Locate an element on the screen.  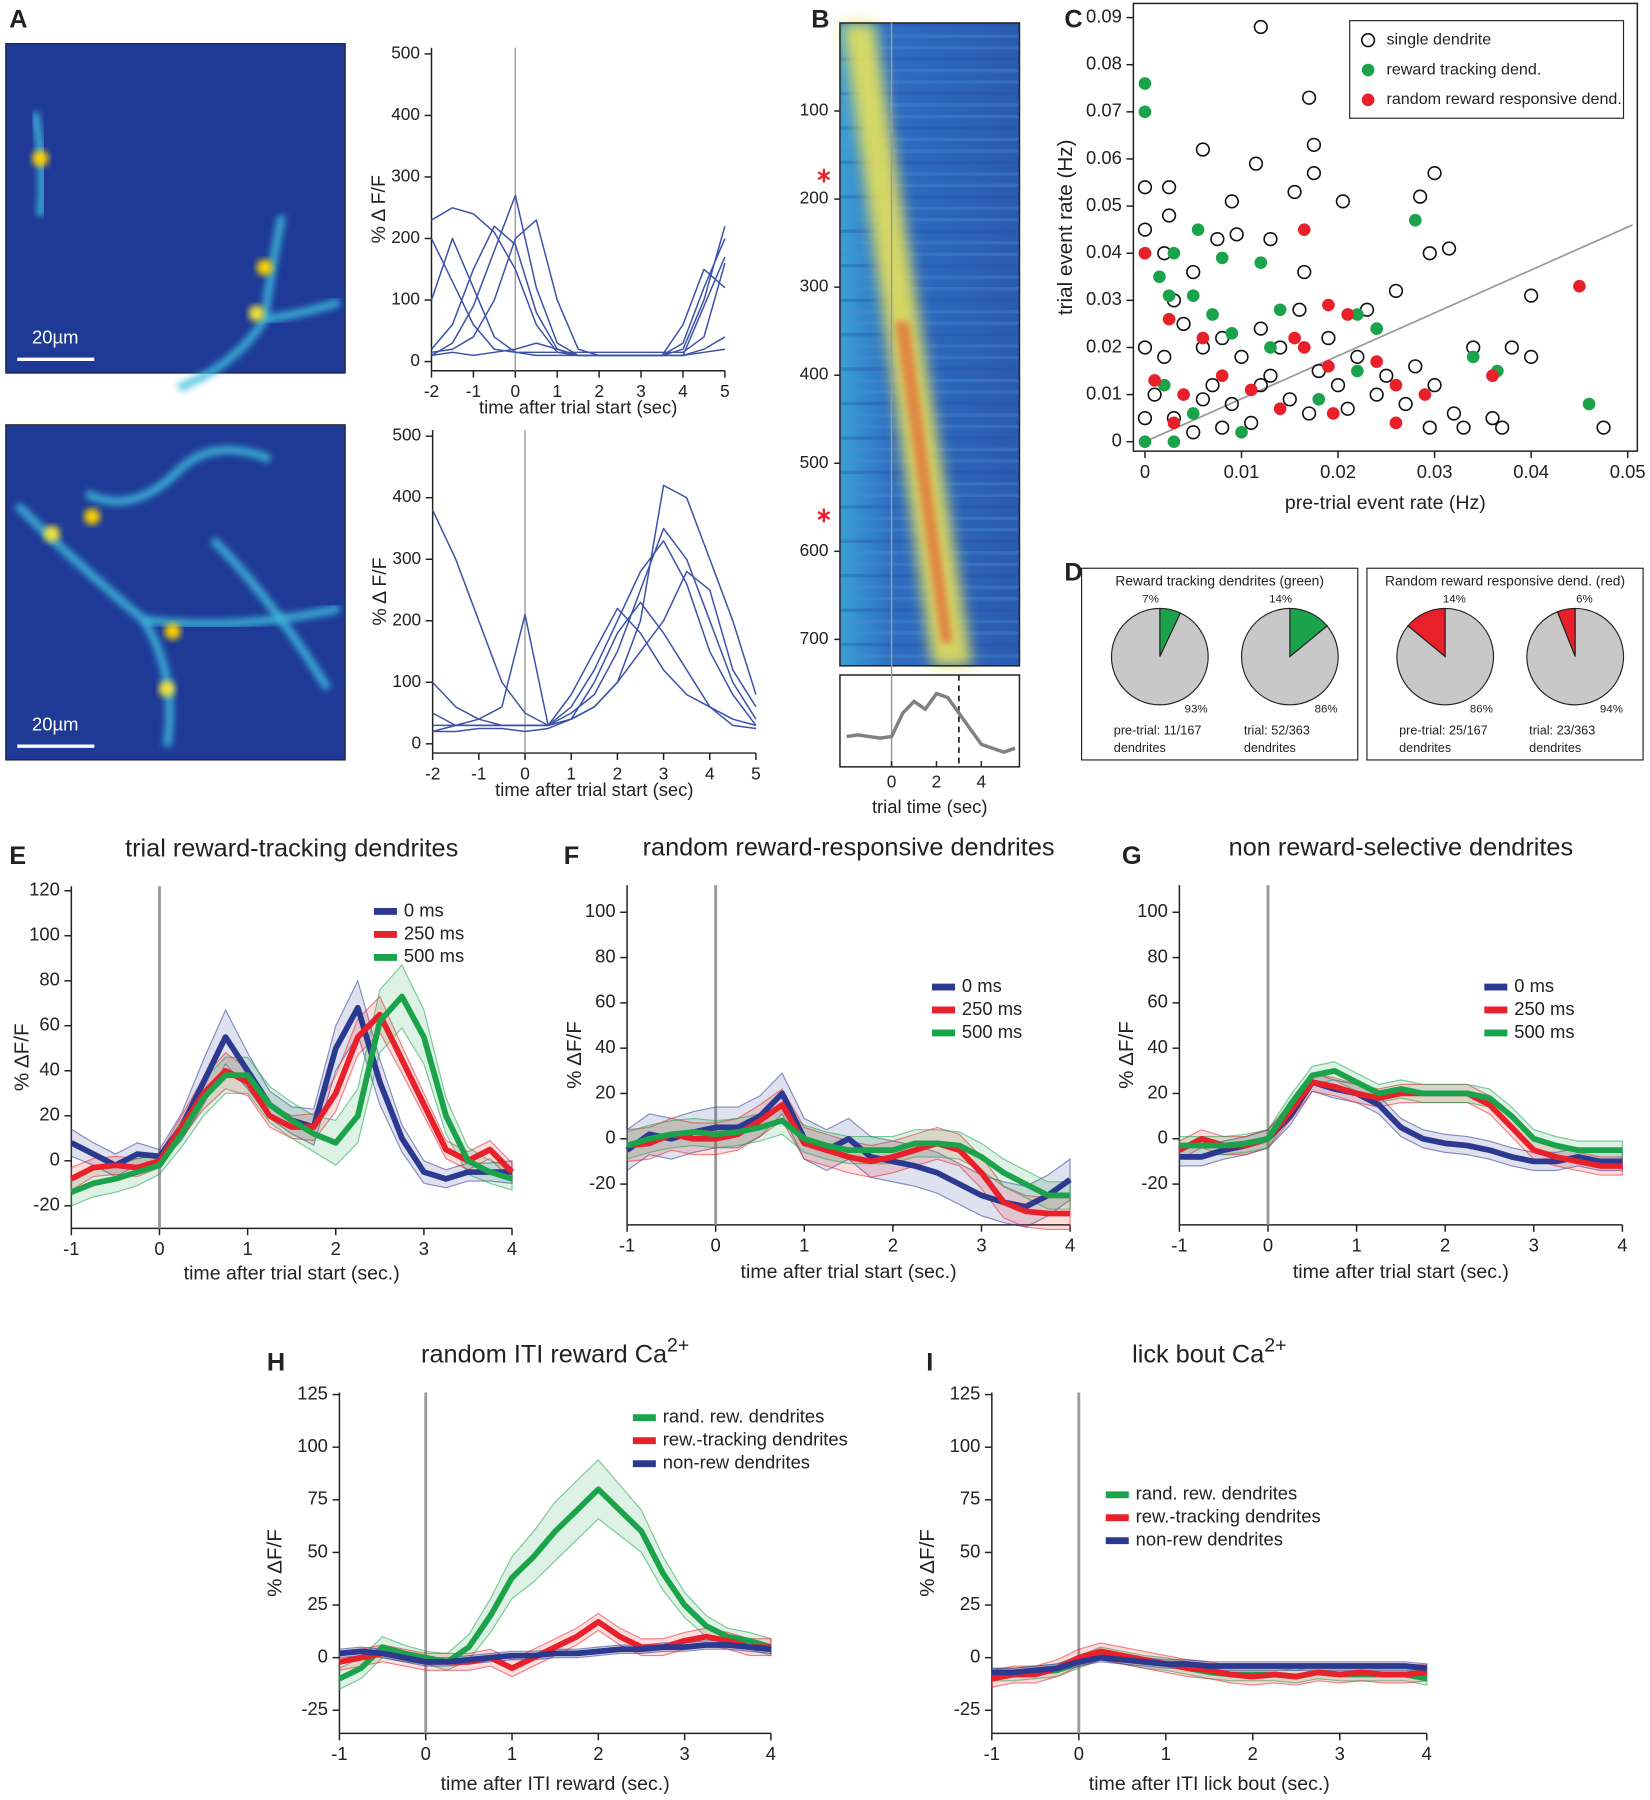
x-tick-label: 0.05 is located at coordinates (1628, 471).